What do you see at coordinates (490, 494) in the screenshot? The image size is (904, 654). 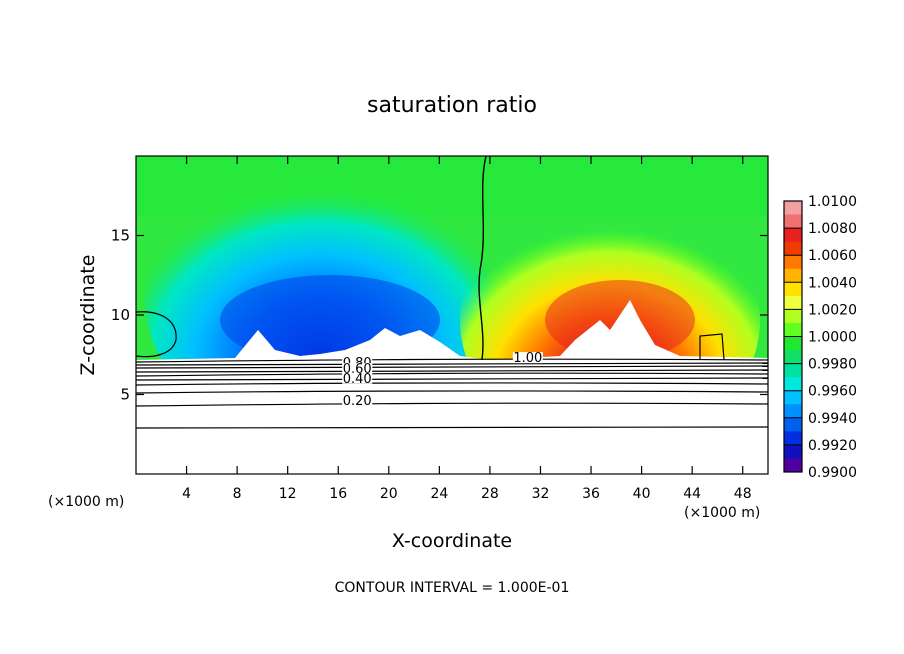 I see `x-tick-label: 28` at bounding box center [490, 494].